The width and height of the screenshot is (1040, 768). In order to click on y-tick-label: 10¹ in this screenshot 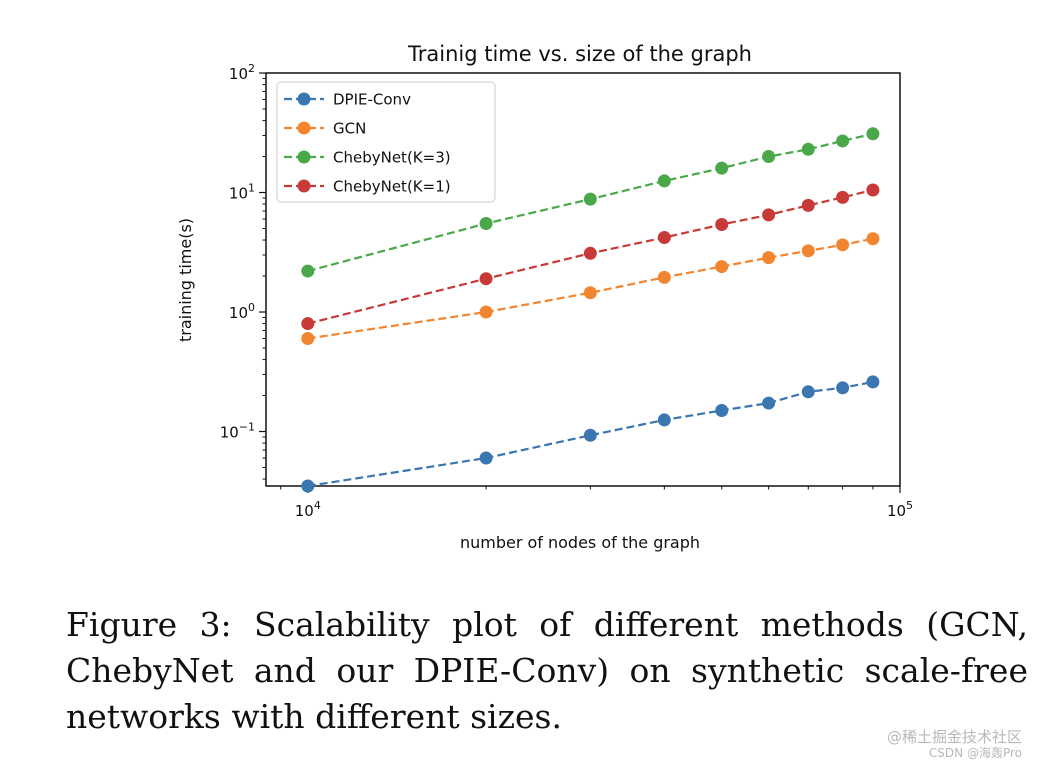, I will do `click(242, 192)`.